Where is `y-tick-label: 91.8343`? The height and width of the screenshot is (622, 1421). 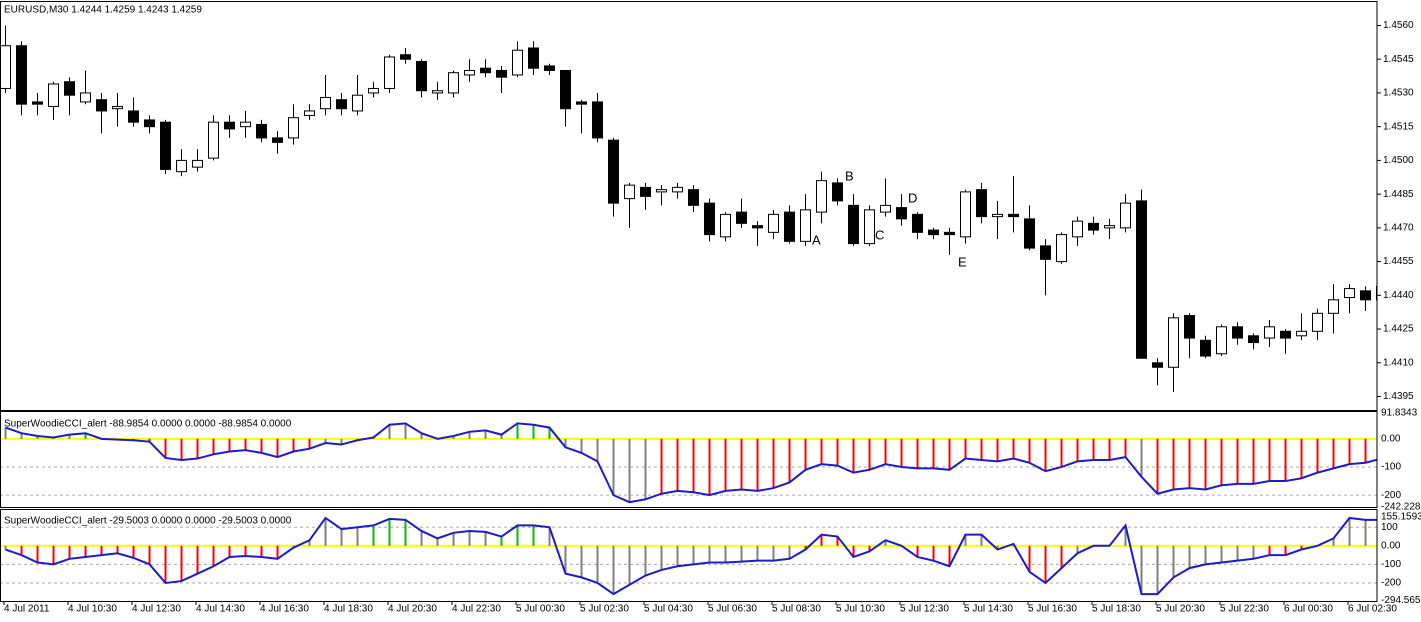
y-tick-label: 91.8343 is located at coordinates (1399, 413).